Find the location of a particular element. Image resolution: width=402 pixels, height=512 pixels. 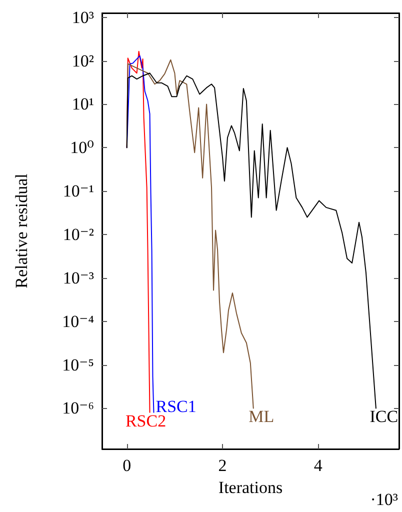

x-axis-title: Iterations is located at coordinates (250, 487).